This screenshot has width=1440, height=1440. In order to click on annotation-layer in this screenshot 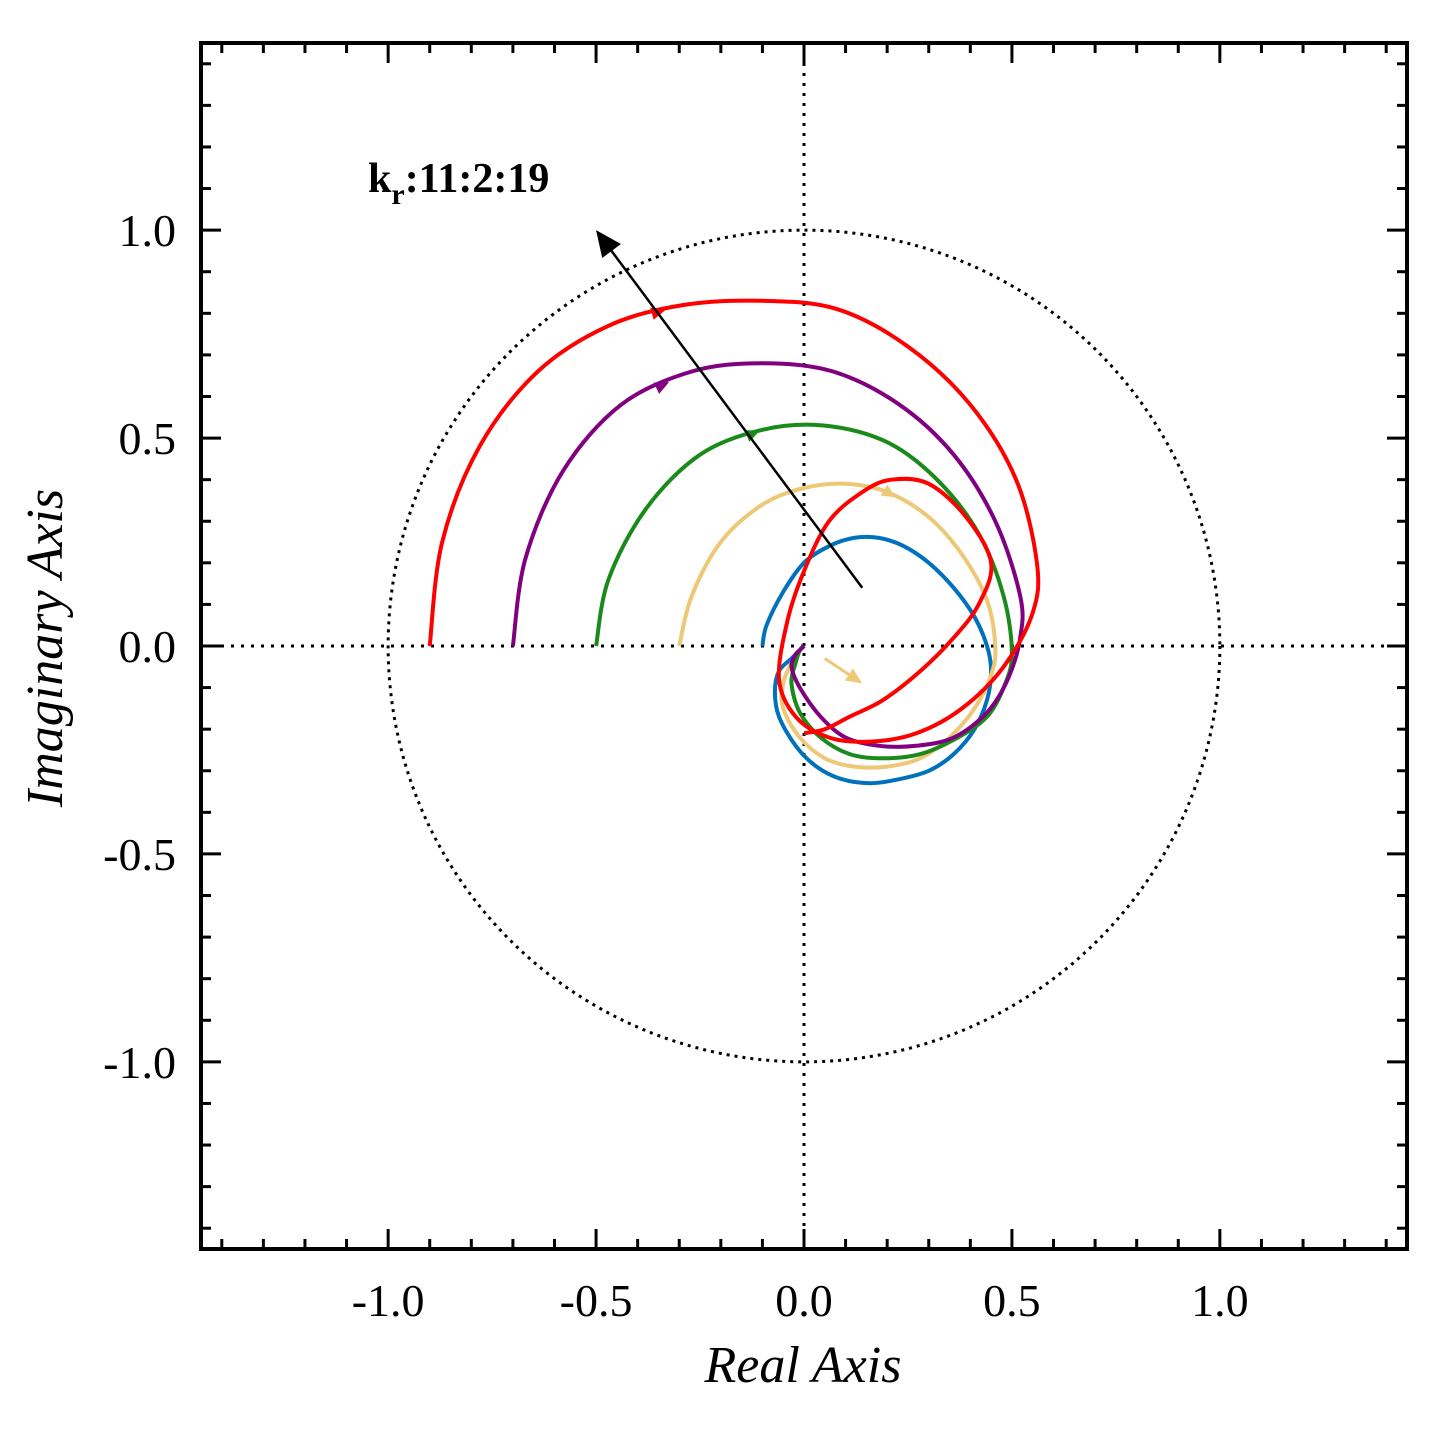, I will do `click(730, 409)`.